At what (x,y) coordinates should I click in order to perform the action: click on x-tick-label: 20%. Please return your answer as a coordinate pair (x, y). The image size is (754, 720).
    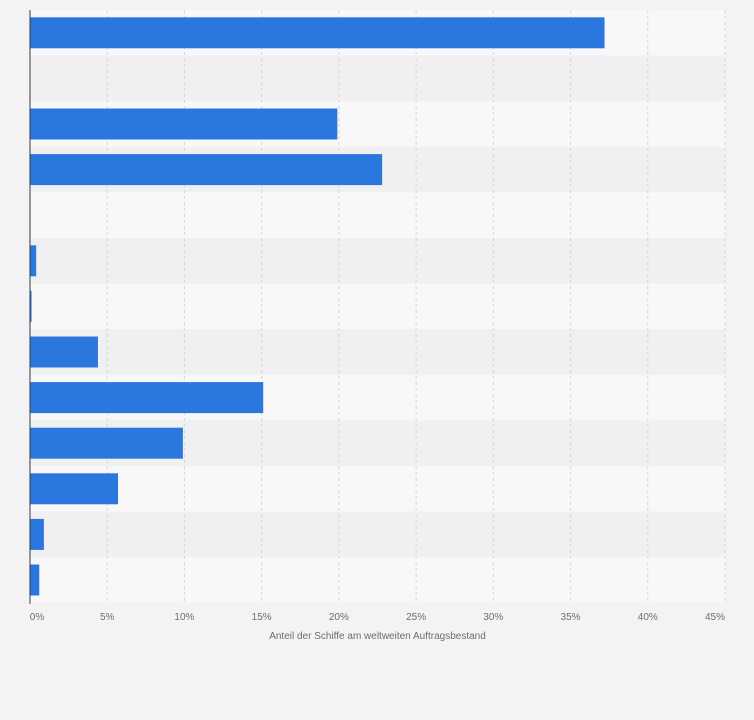
    Looking at the image, I should click on (339, 617).